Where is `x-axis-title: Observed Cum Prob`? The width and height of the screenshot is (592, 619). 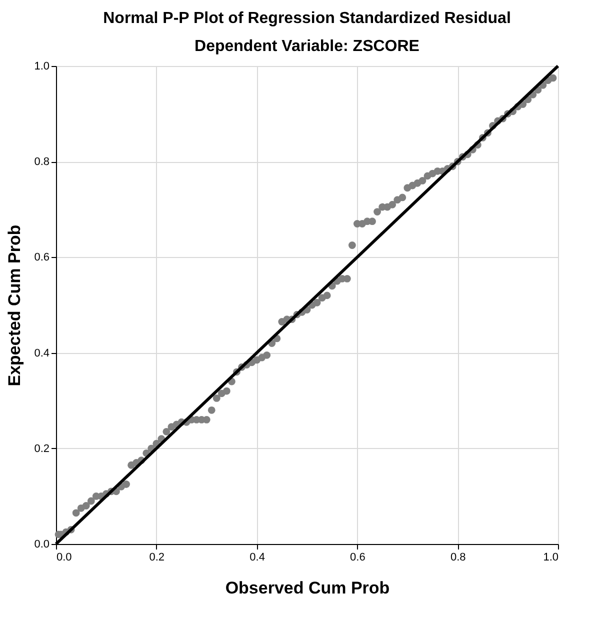
x-axis-title: Observed Cum Prob is located at coordinates (307, 588).